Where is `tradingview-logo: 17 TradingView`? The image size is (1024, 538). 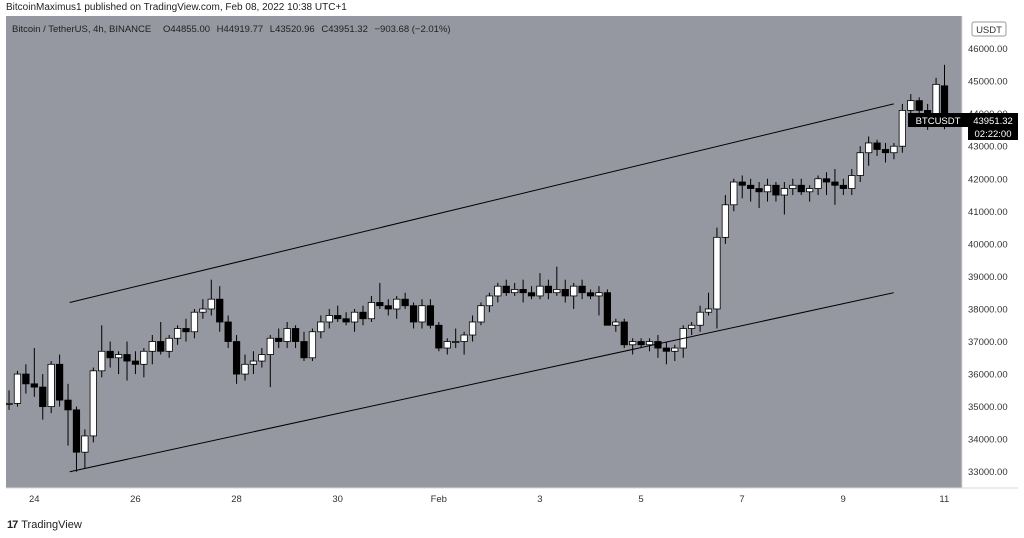
tradingview-logo: 17 TradingView is located at coordinates (44, 525).